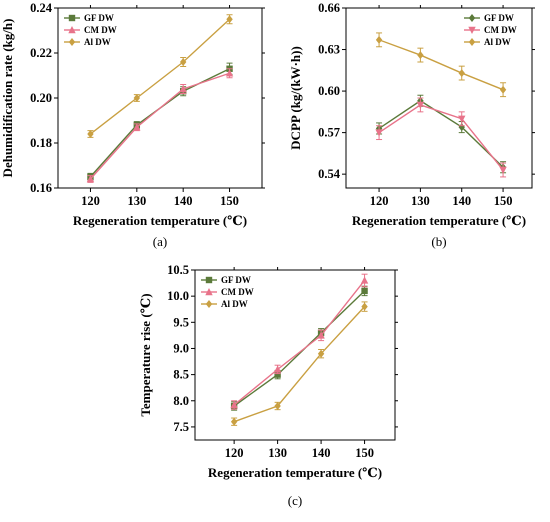  What do you see at coordinates (295, 98) in the screenshot?
I see `y-axis-label: DCPP (kg/(kW·h))` at bounding box center [295, 98].